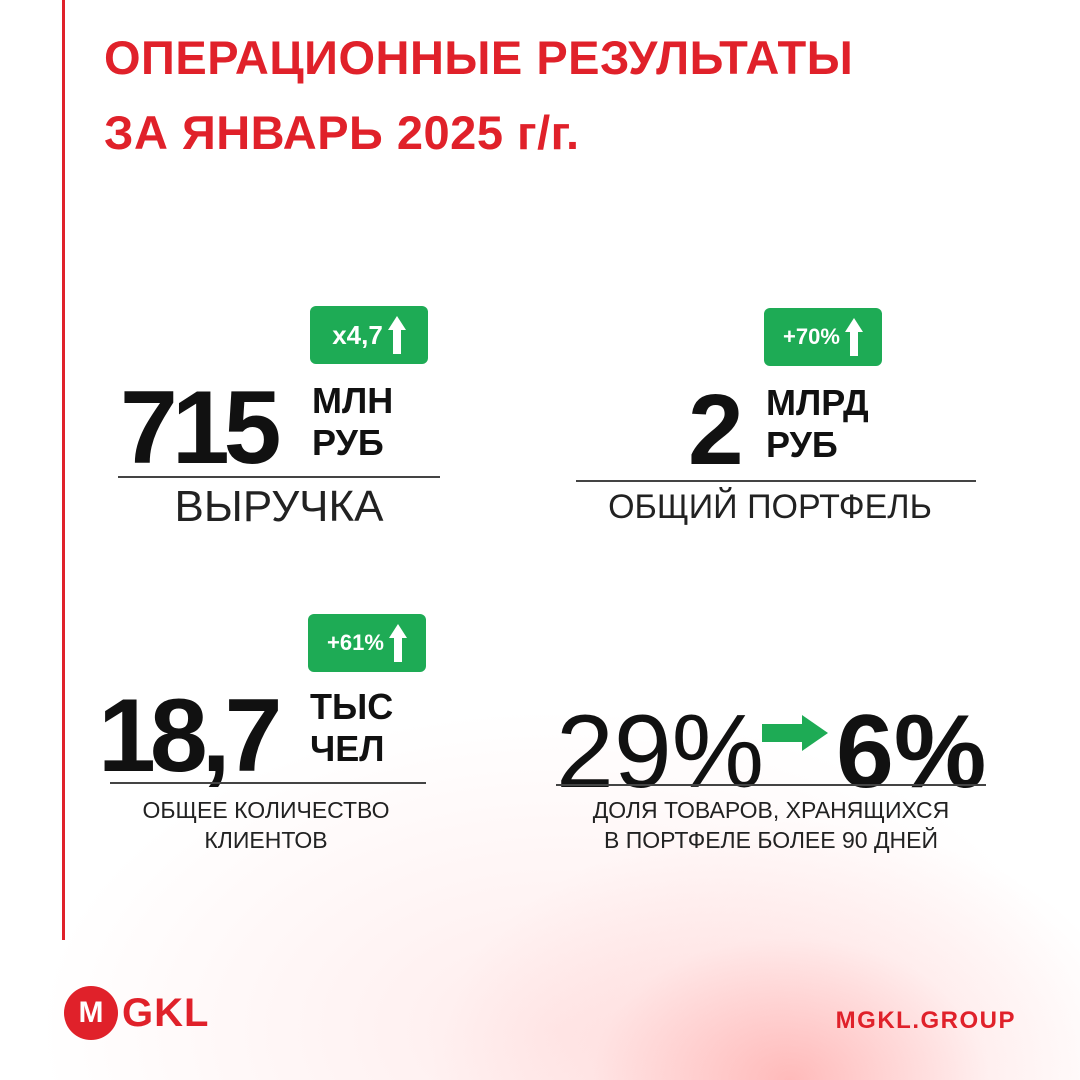  I want to click on clients-growth-badge: +61%, so click(367, 643).